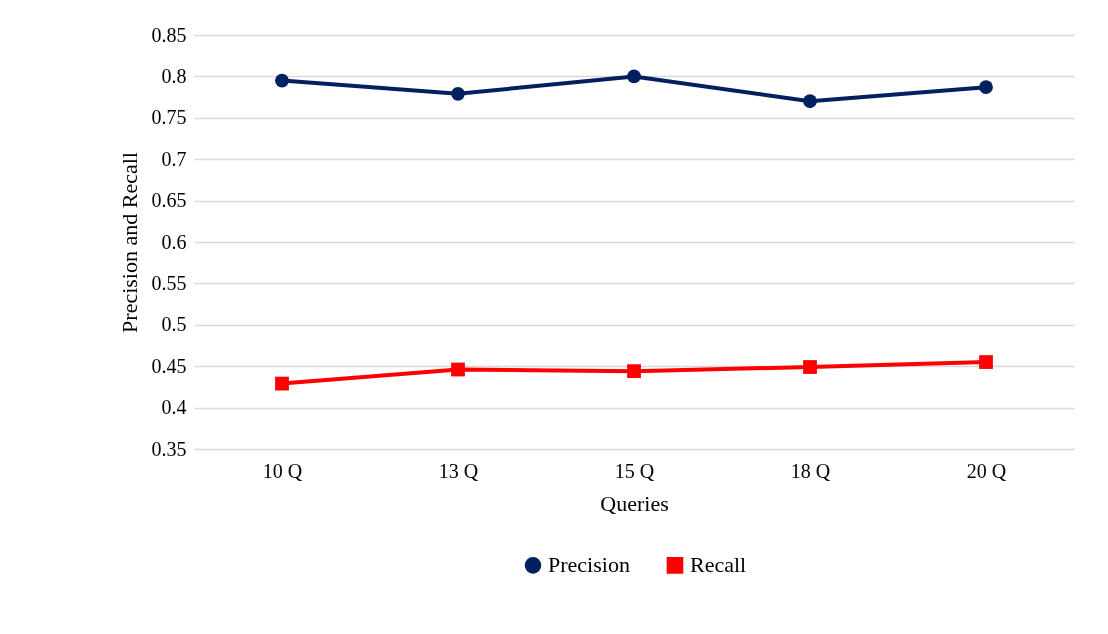 Image resolution: width=1108 pixels, height=634 pixels. I want to click on y-tick-label: 0.4, so click(174, 407).